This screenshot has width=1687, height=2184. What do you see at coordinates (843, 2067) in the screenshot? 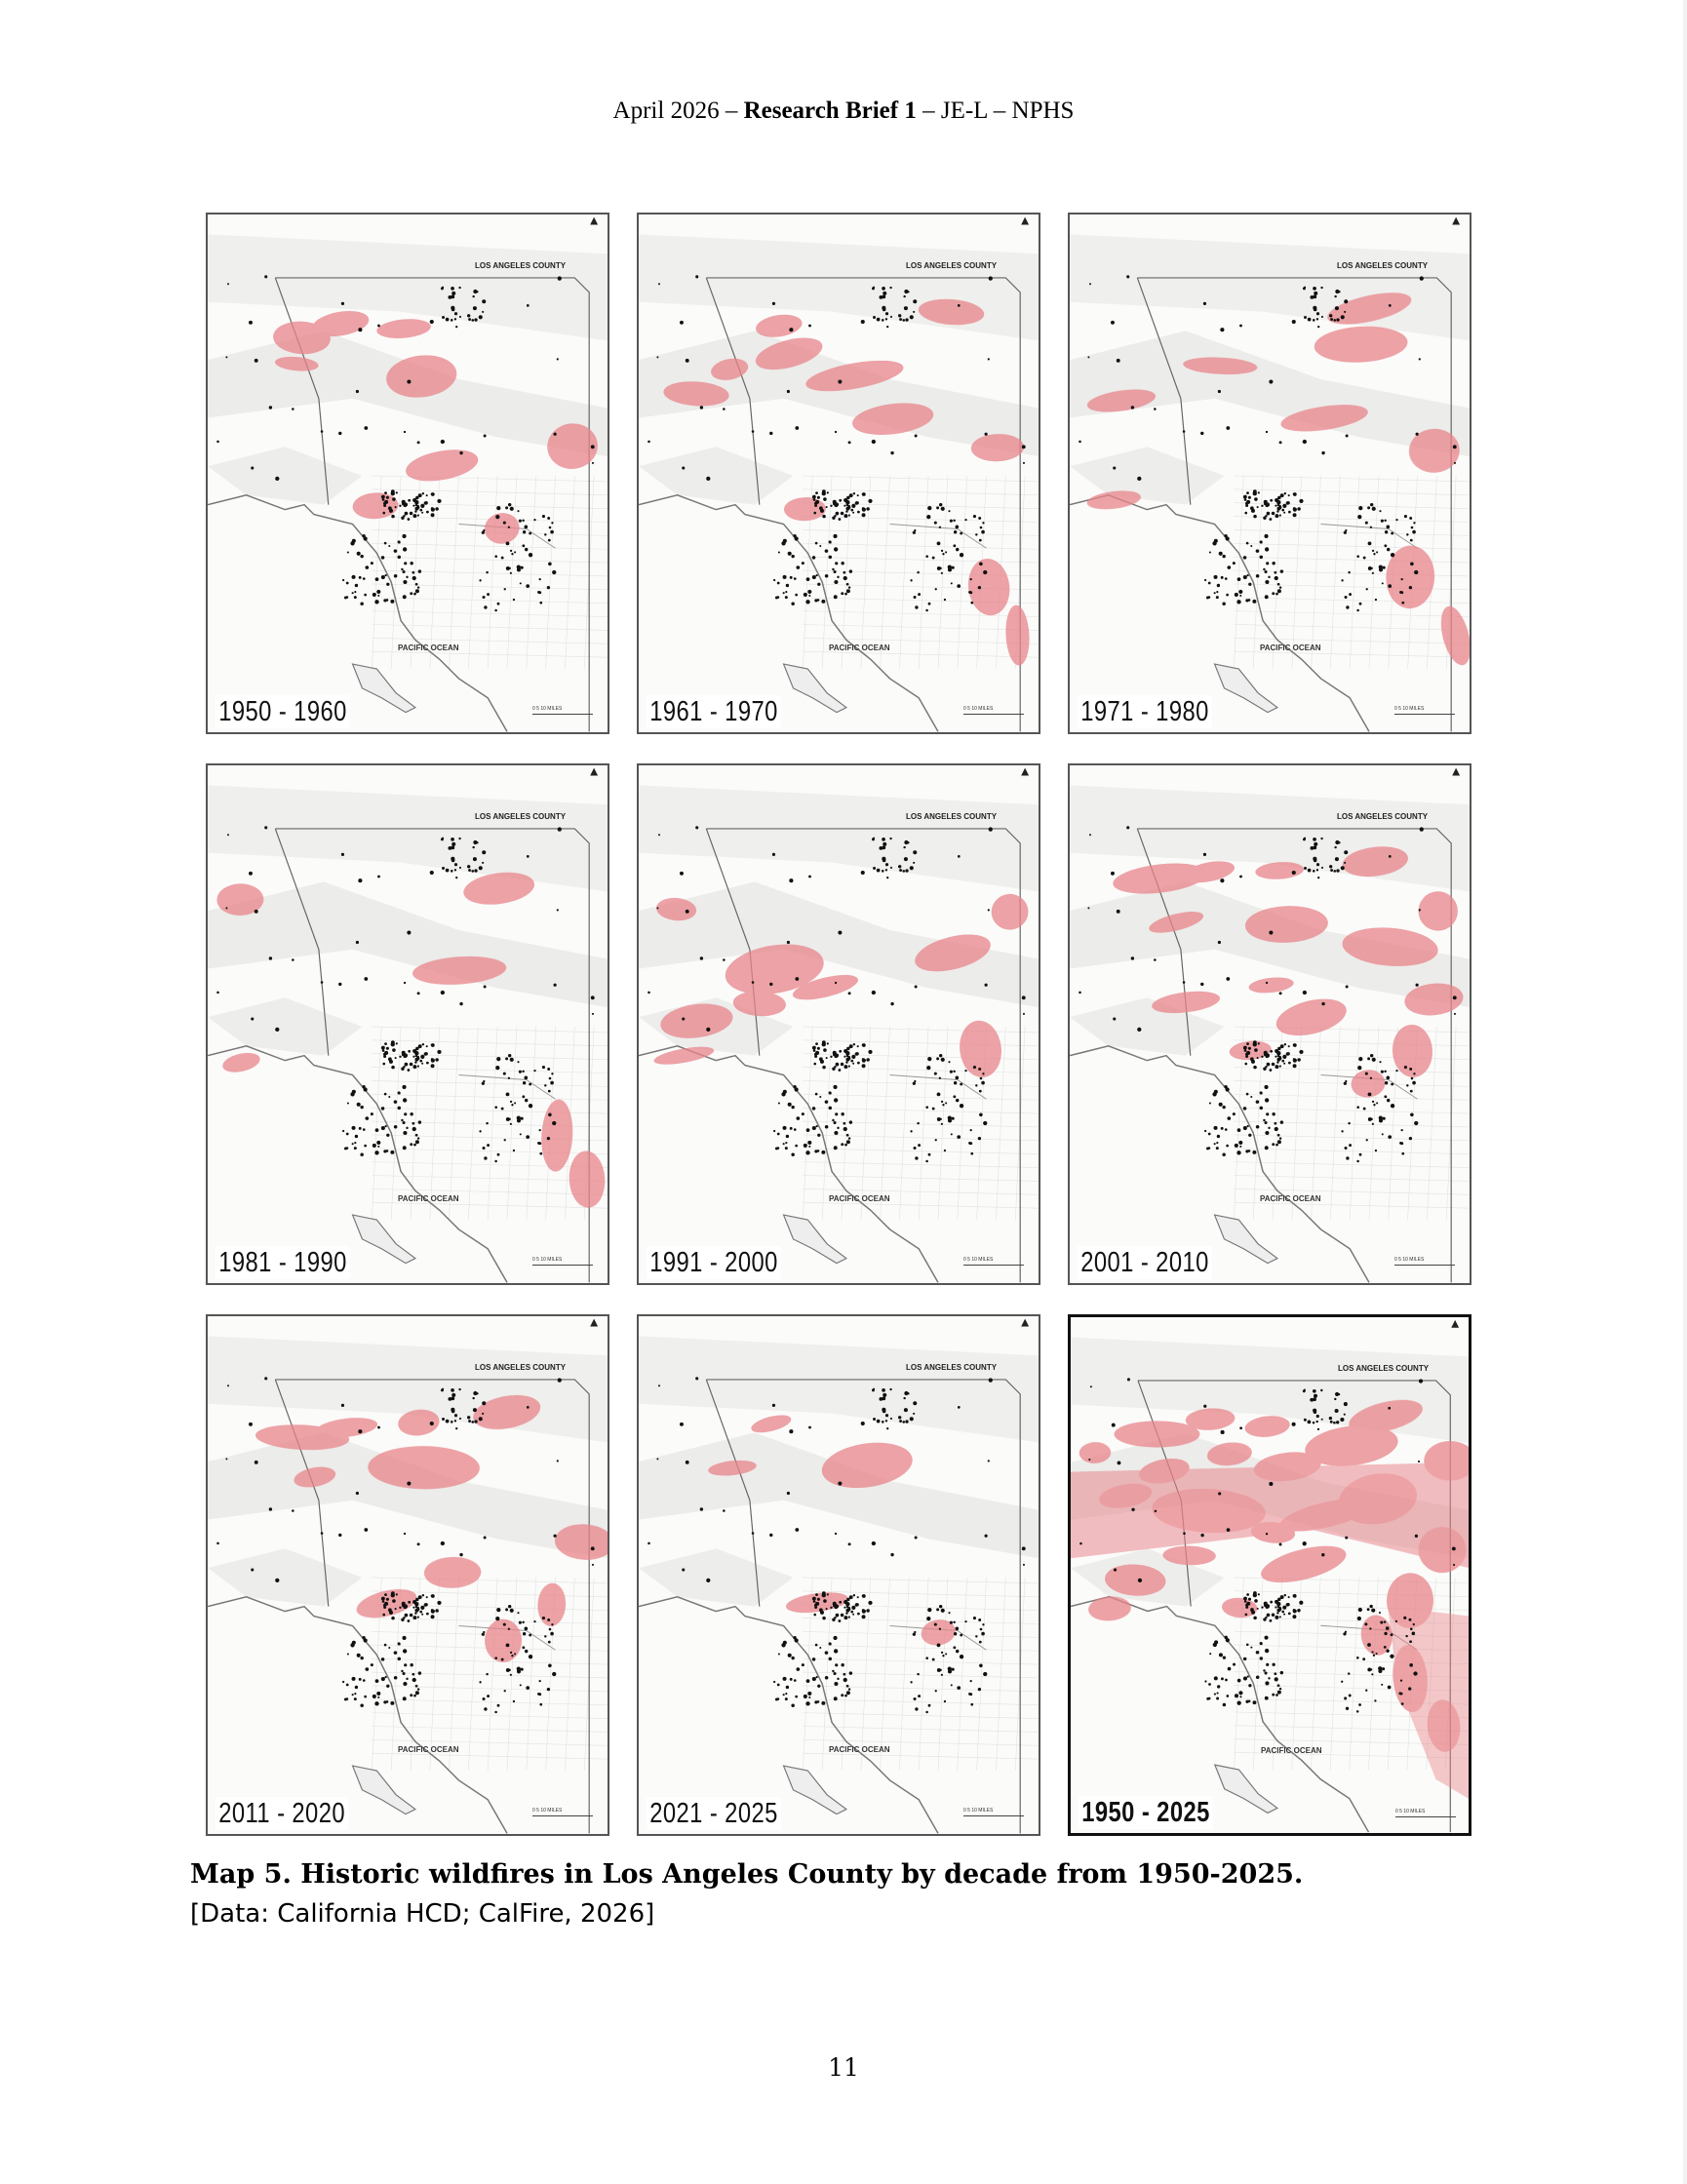
I see `page-number: 11` at bounding box center [843, 2067].